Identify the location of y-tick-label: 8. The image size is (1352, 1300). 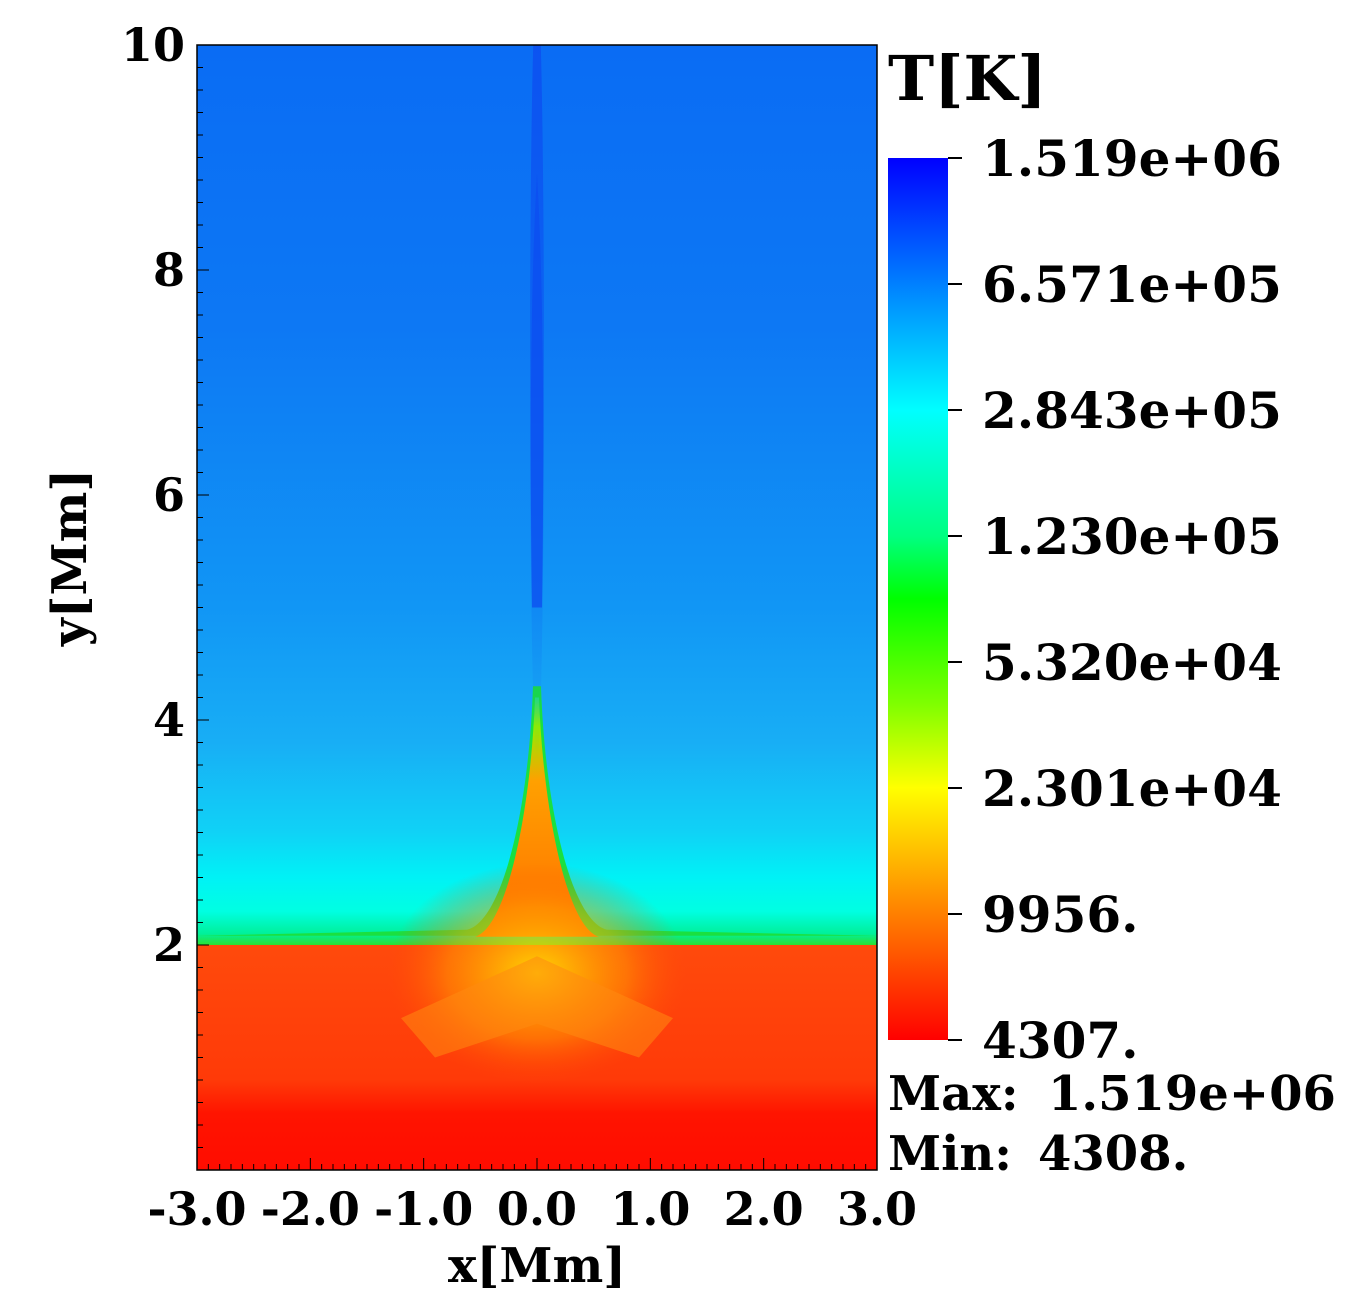
(169, 270).